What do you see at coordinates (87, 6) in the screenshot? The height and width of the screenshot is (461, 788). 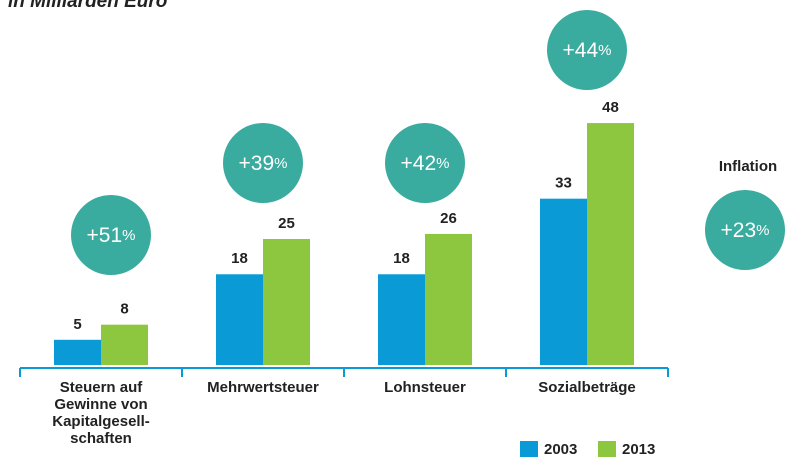 I see `chart-subtitle: in Milliarden Euro` at bounding box center [87, 6].